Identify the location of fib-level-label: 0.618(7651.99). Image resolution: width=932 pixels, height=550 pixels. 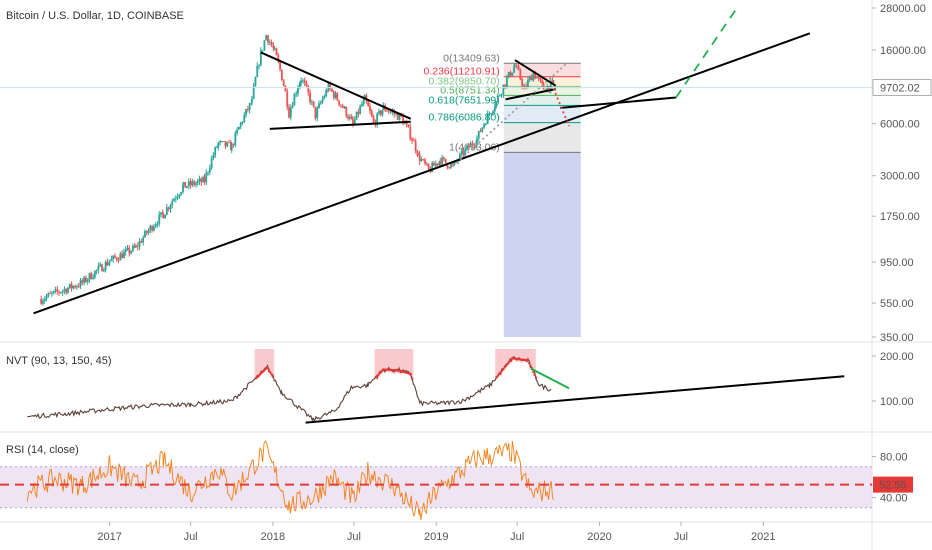
(464, 100).